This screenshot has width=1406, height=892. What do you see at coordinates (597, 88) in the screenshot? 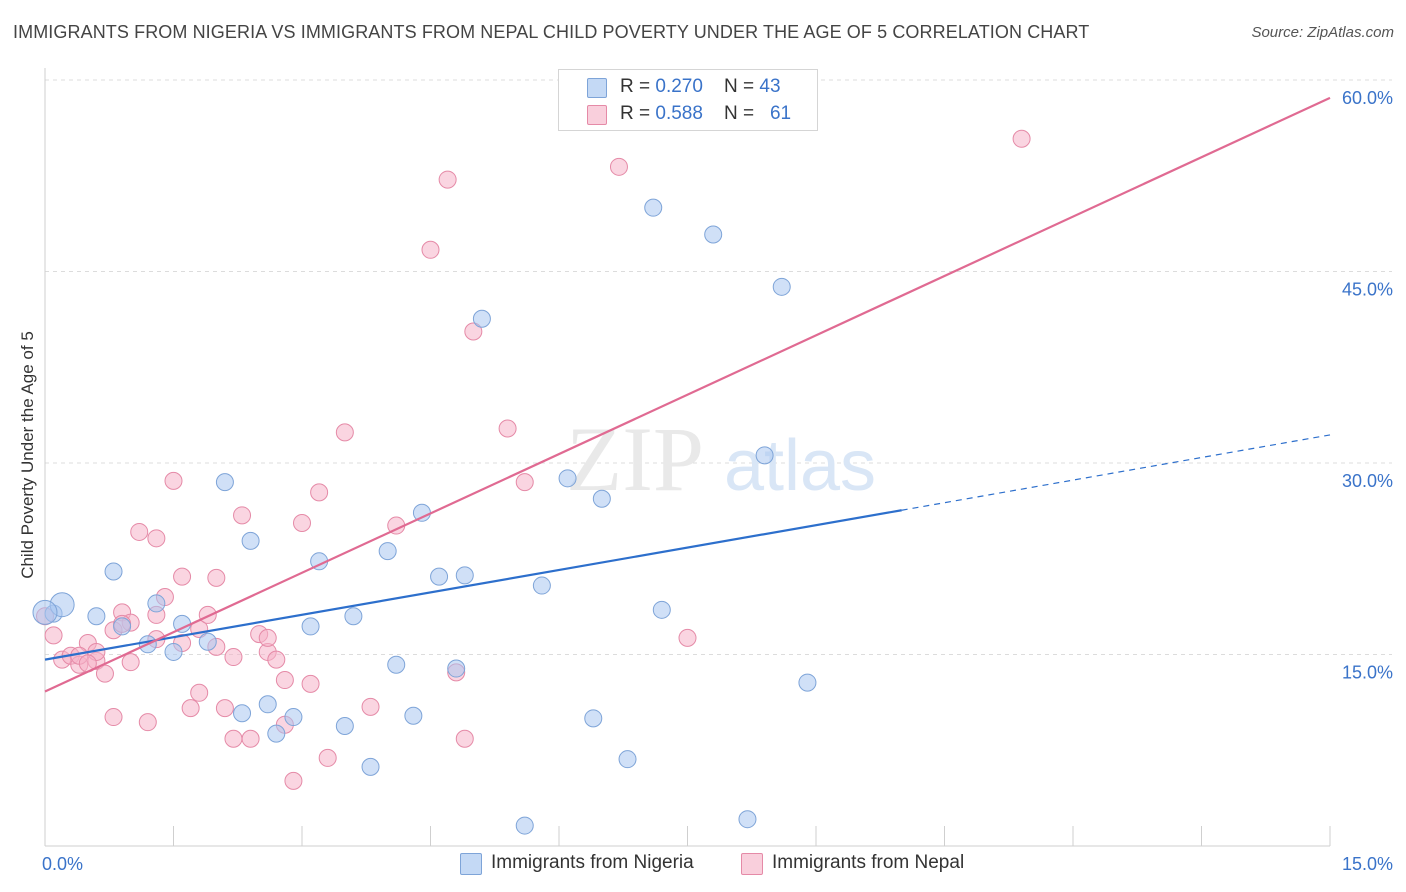
I see `legend-swatch-nigeria` at bounding box center [597, 88].